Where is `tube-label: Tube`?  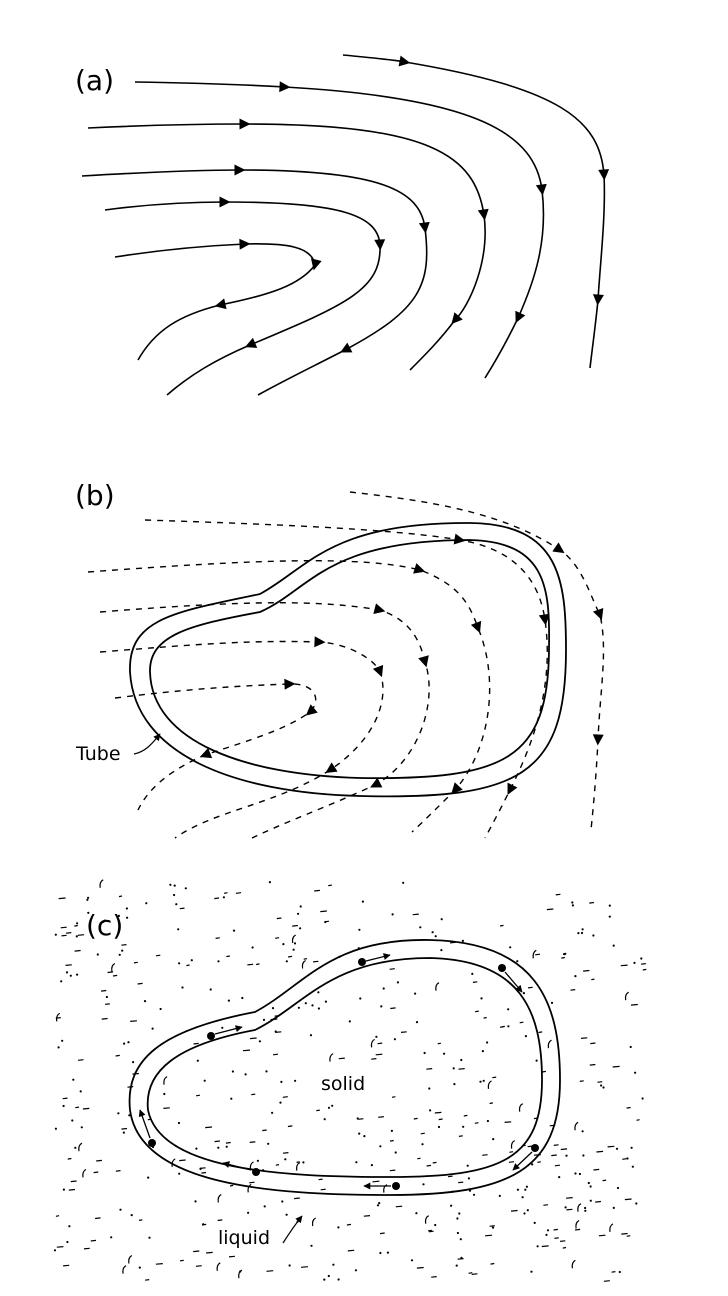 tube-label: Tube is located at coordinates (98, 754).